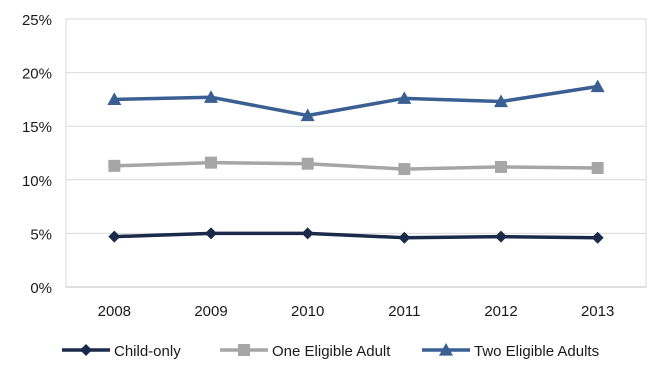  I want to click on x-tick-label: 2008, so click(114, 311).